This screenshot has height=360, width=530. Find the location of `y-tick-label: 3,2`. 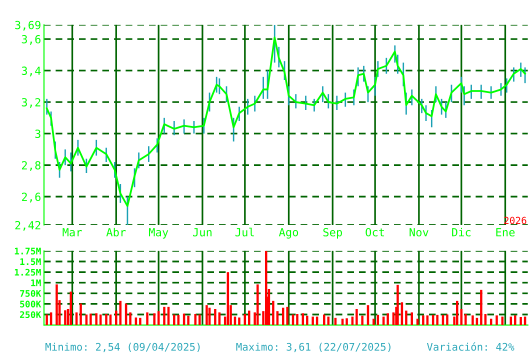

y-tick-label: 3,2 is located at coordinates (31, 103).